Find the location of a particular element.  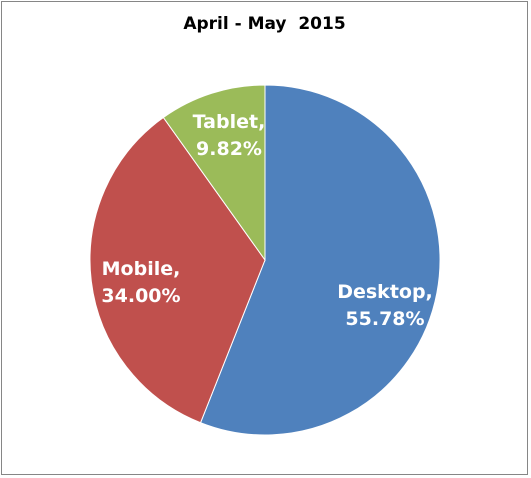

pie-label-category: Tablet, is located at coordinates (229, 122).